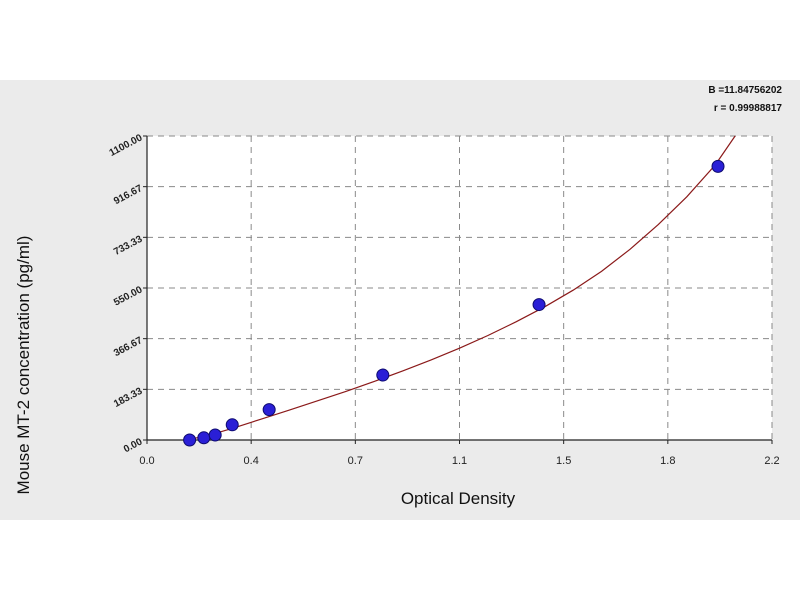  Describe the element at coordinates (251, 461) in the screenshot. I see `x-tick-label: 0.4` at that location.